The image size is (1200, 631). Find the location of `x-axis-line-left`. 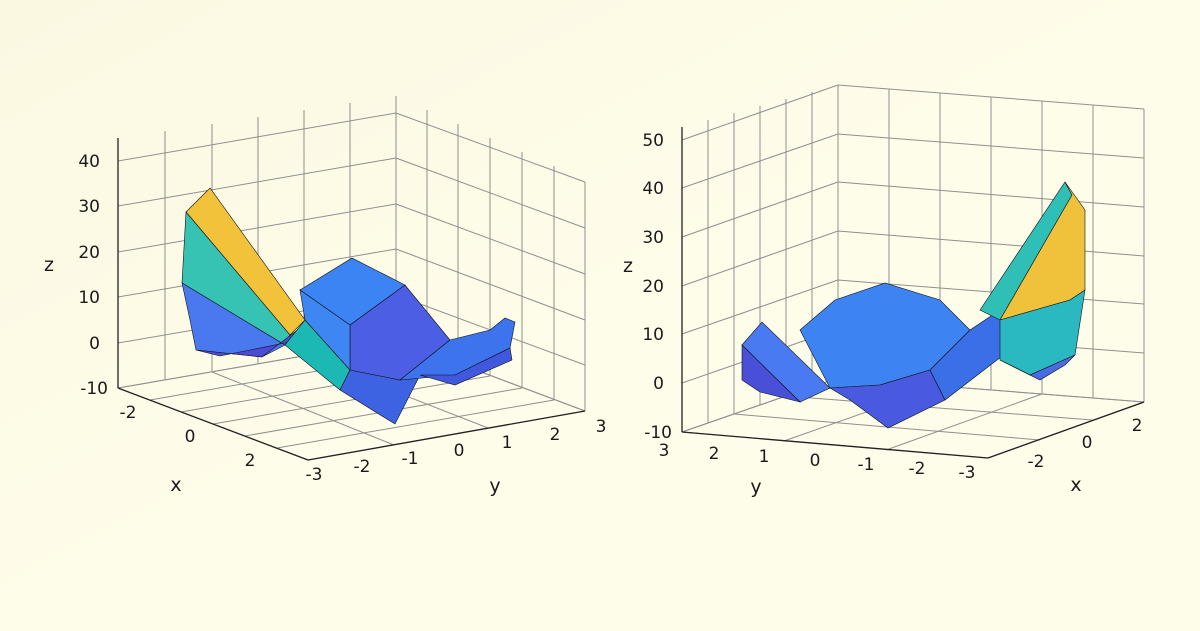

x-axis-line-left is located at coordinates (213, 424).